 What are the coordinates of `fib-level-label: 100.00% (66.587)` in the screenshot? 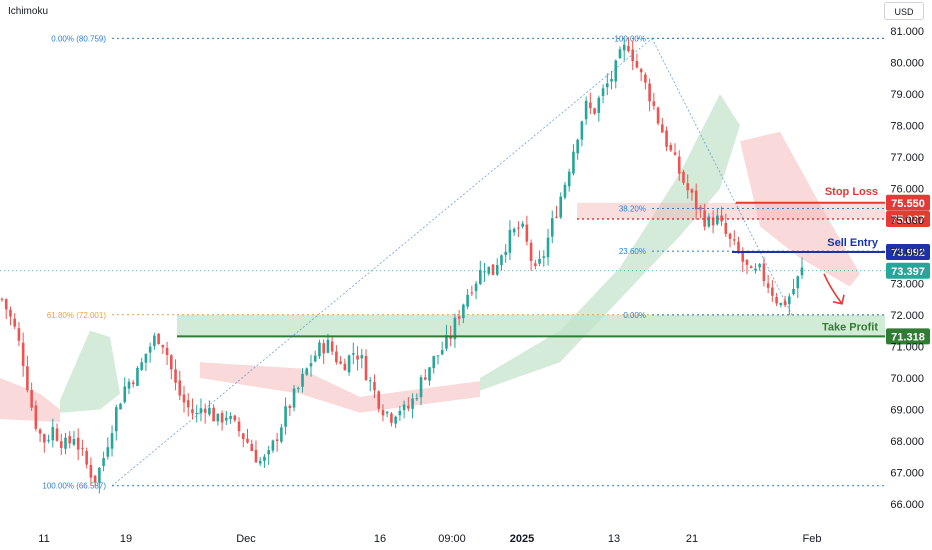 It's located at (74, 486).